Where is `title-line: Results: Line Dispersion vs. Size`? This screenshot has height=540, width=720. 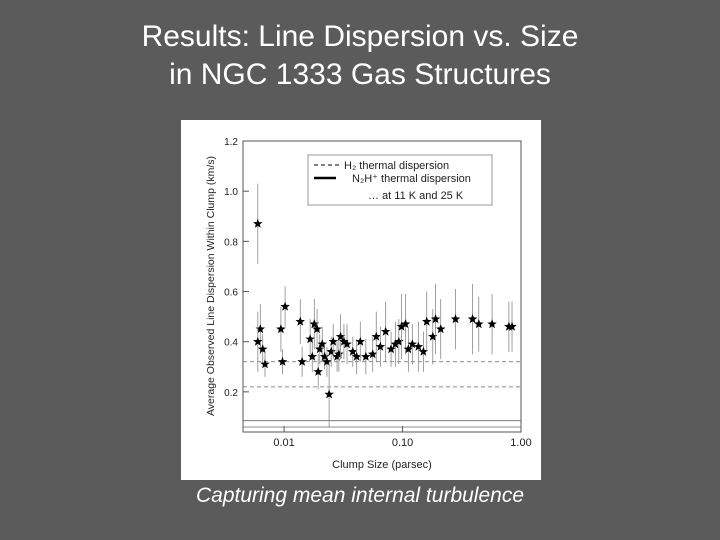
title-line: Results: Line Dispersion vs. Size is located at coordinates (360, 36).